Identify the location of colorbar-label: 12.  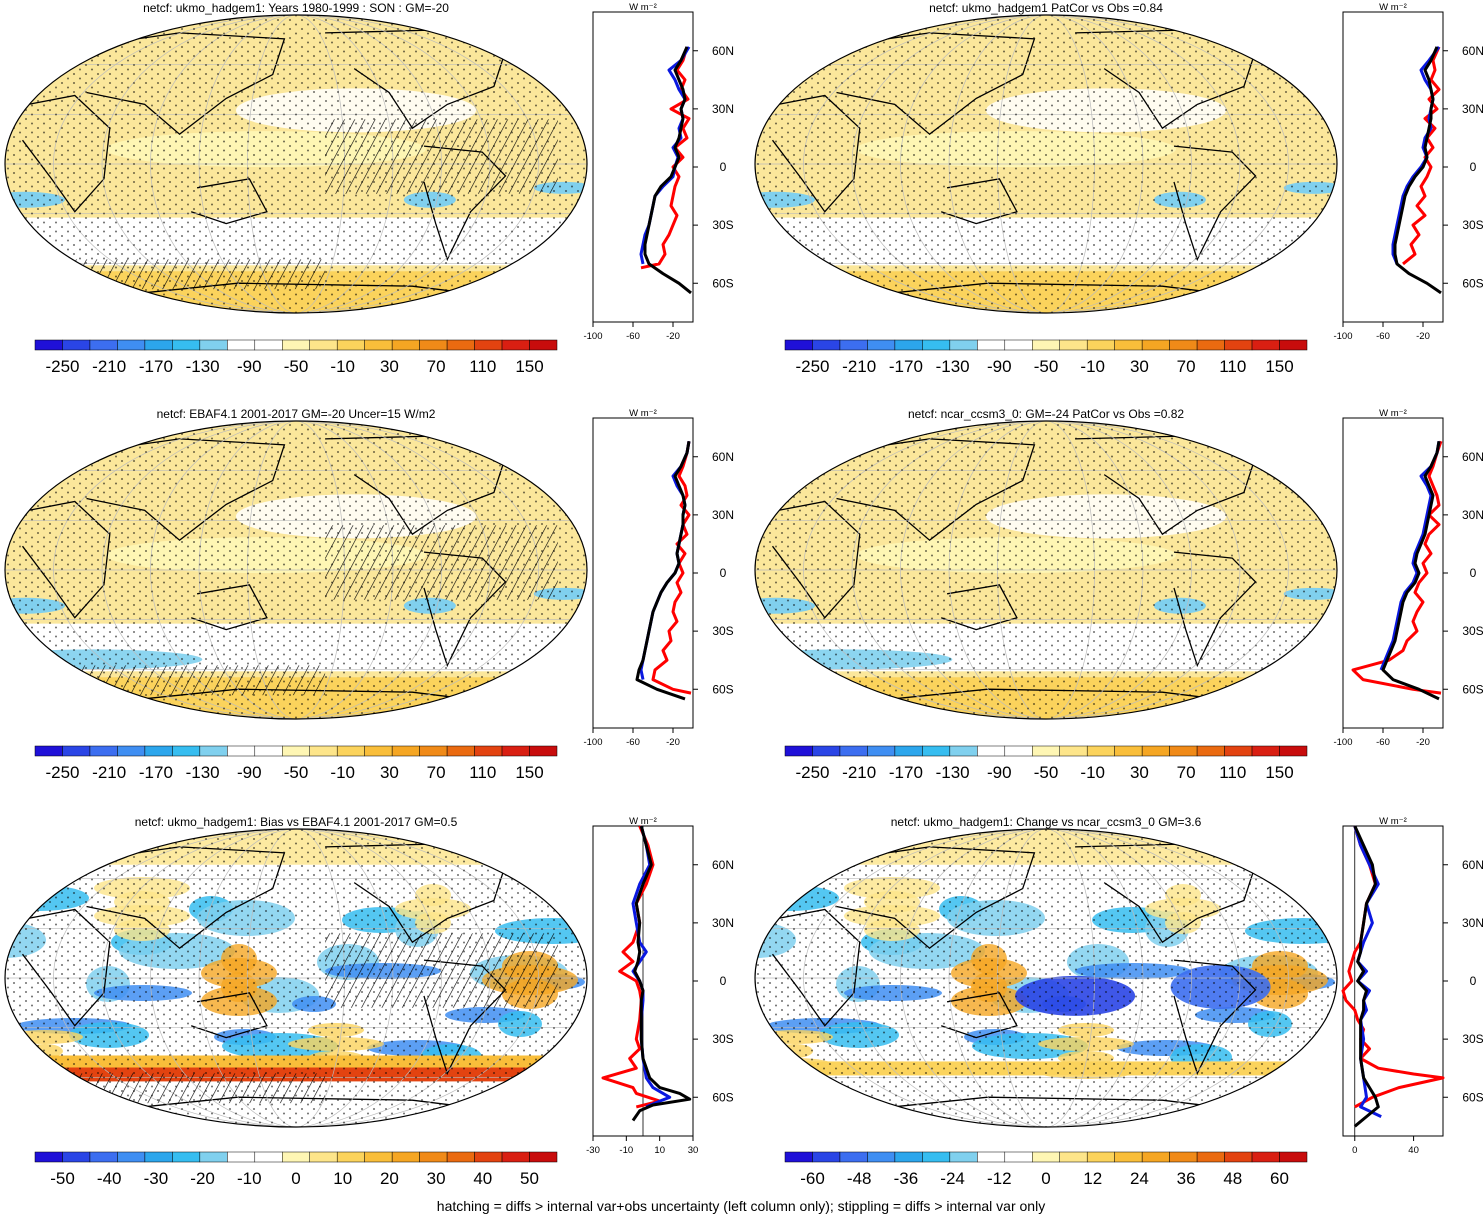
(1092, 1178).